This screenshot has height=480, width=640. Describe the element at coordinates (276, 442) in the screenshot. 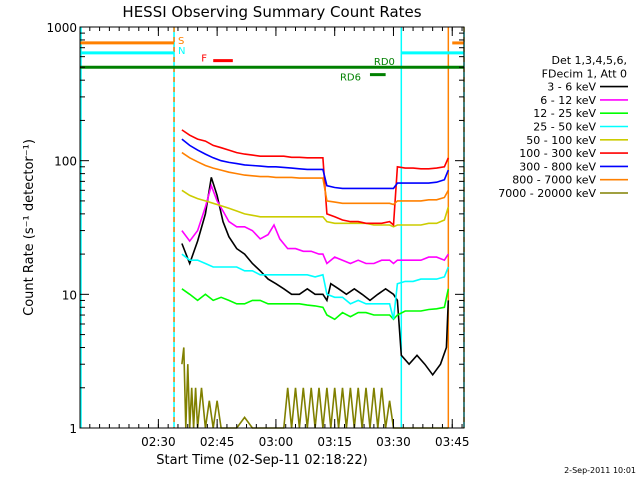

I see `x-tick-label: 03:00` at that location.